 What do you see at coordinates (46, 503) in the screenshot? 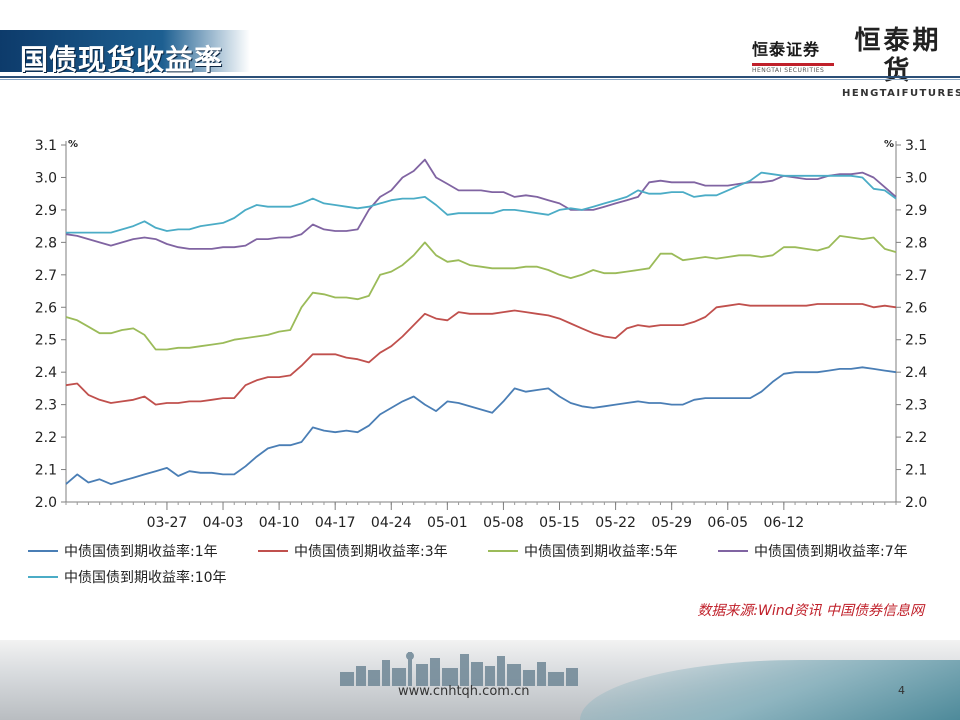
I see `y-tick-label-left: 2.0` at bounding box center [46, 503].